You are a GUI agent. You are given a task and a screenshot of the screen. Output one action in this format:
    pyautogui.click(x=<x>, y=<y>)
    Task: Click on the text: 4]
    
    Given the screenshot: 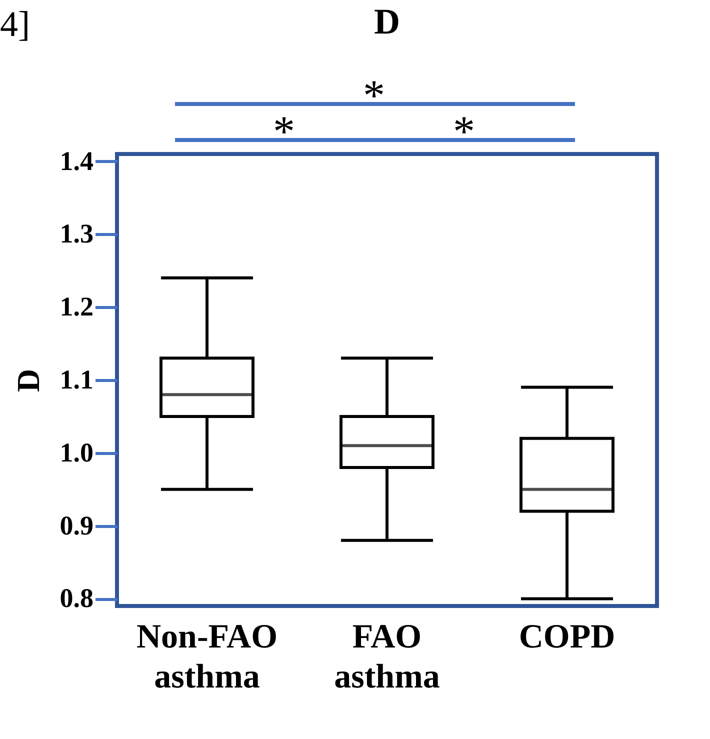 What is the action you would take?
    pyautogui.click(x=15, y=24)
    